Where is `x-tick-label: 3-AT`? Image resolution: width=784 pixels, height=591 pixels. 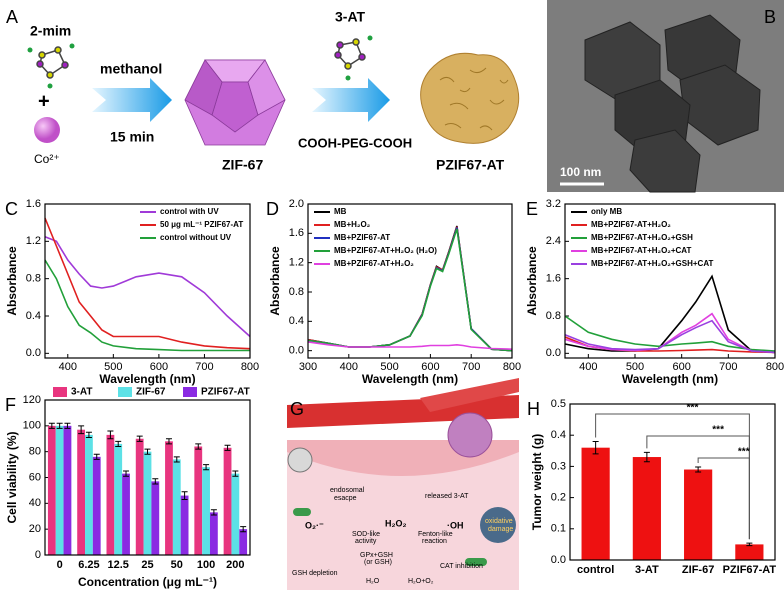
x-tick-label: 3-AT is located at coordinates (647, 570).